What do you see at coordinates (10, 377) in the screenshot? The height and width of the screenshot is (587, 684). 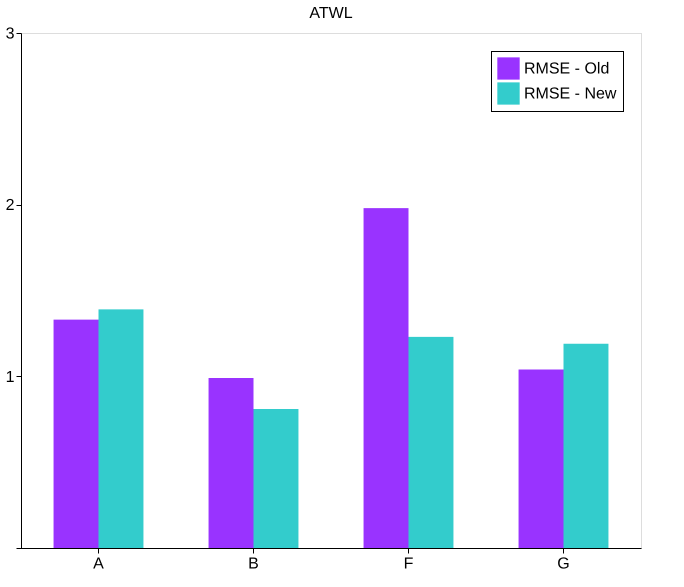 I see `y-tick-label: 1` at bounding box center [10, 377].